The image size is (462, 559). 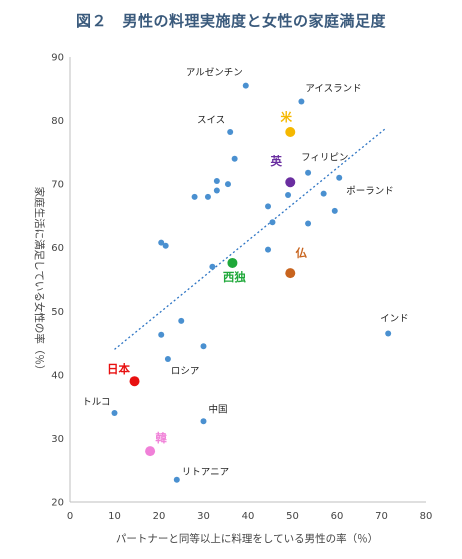 What do you see at coordinates (57, 312) in the screenshot?
I see `y-tick-label: 50` at bounding box center [57, 312].